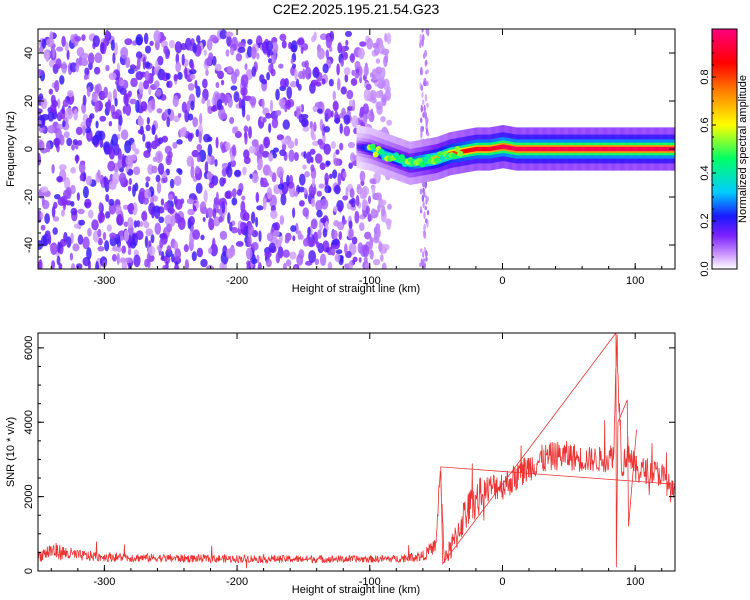 This screenshot has height=600, width=750. What do you see at coordinates (11, 452) in the screenshot?
I see `snr-y-label: SNR (10 * v/v)` at bounding box center [11, 452].